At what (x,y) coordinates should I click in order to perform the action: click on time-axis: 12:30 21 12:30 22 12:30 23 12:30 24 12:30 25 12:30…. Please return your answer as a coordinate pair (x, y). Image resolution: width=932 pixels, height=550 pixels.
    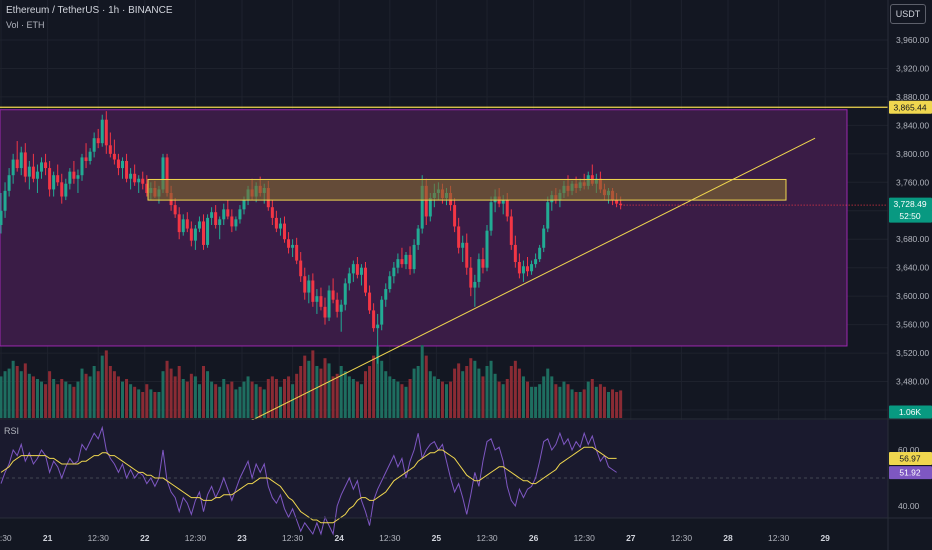
    Looking at the image, I should click on (415, 538).